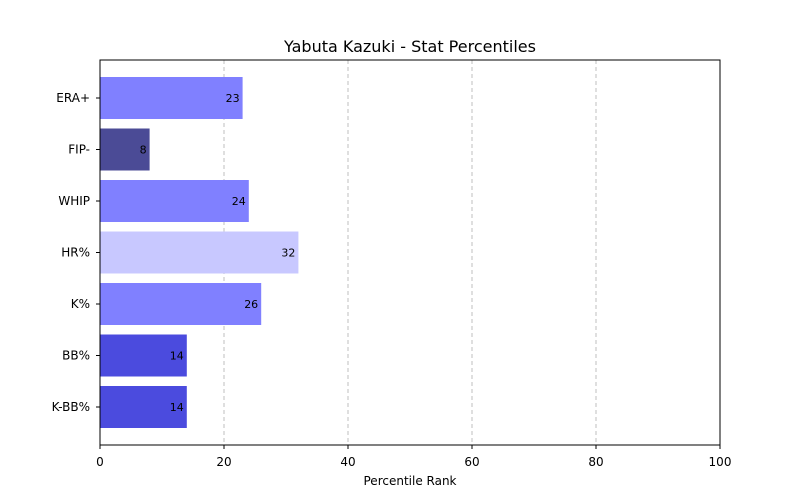 The image size is (800, 500). I want to click on chart-title: Yabuta Kazuki - Stat Percentiles, so click(409, 46).